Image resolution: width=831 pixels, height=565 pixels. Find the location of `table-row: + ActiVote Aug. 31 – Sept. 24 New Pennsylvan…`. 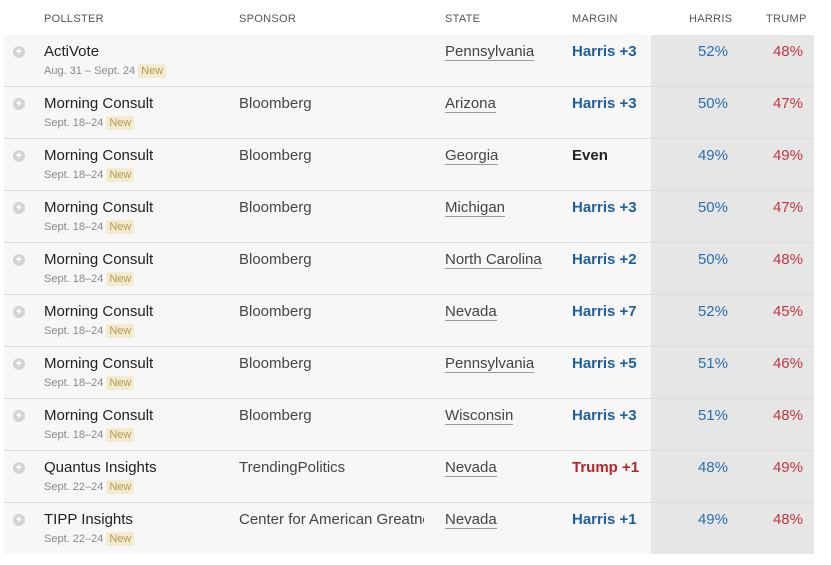

table-row: + ActiVote Aug. 31 – Sept. 24 New Pennsylvan… is located at coordinates (409, 61).